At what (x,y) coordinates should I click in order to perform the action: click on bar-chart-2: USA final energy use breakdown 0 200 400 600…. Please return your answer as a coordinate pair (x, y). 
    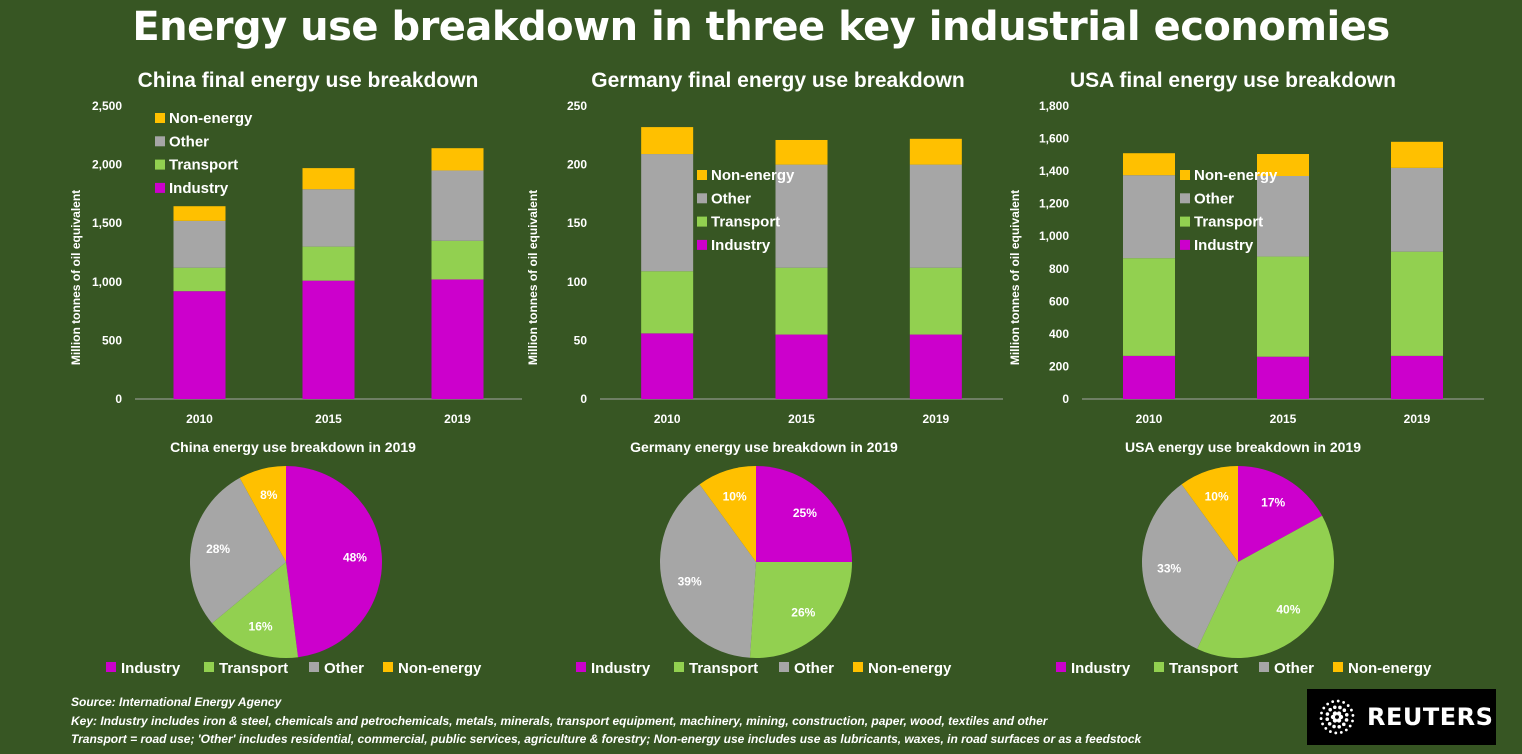
    Looking at the image, I should click on (1246, 247).